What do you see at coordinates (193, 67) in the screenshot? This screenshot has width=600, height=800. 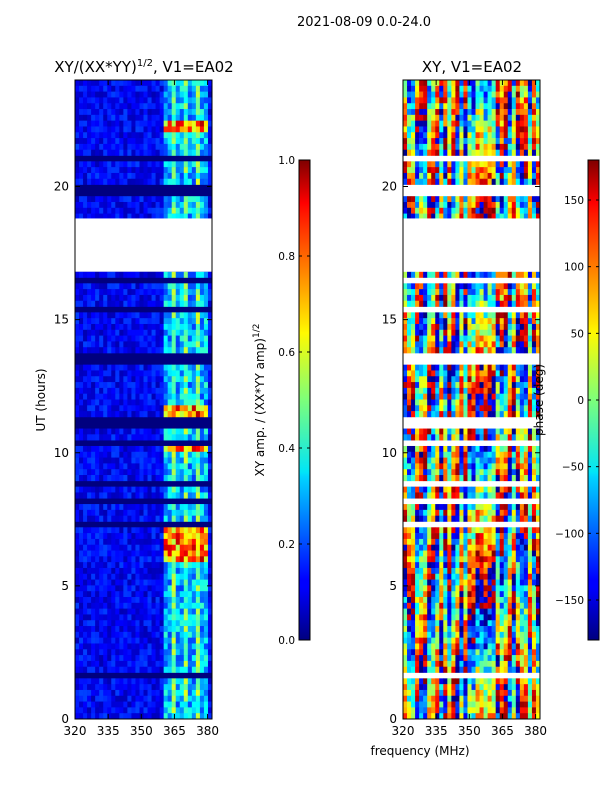 I see `amplitude-title-suffix: , V1=EA02` at bounding box center [193, 67].